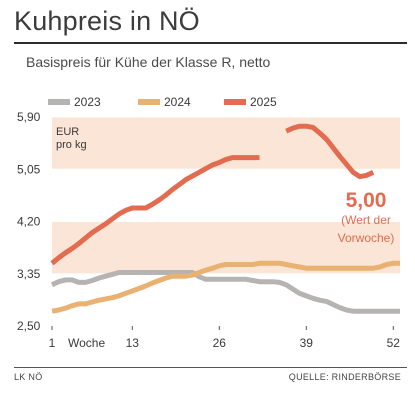 The image size is (415, 401). I want to click on legend-label-2023: 2023, so click(87, 102).